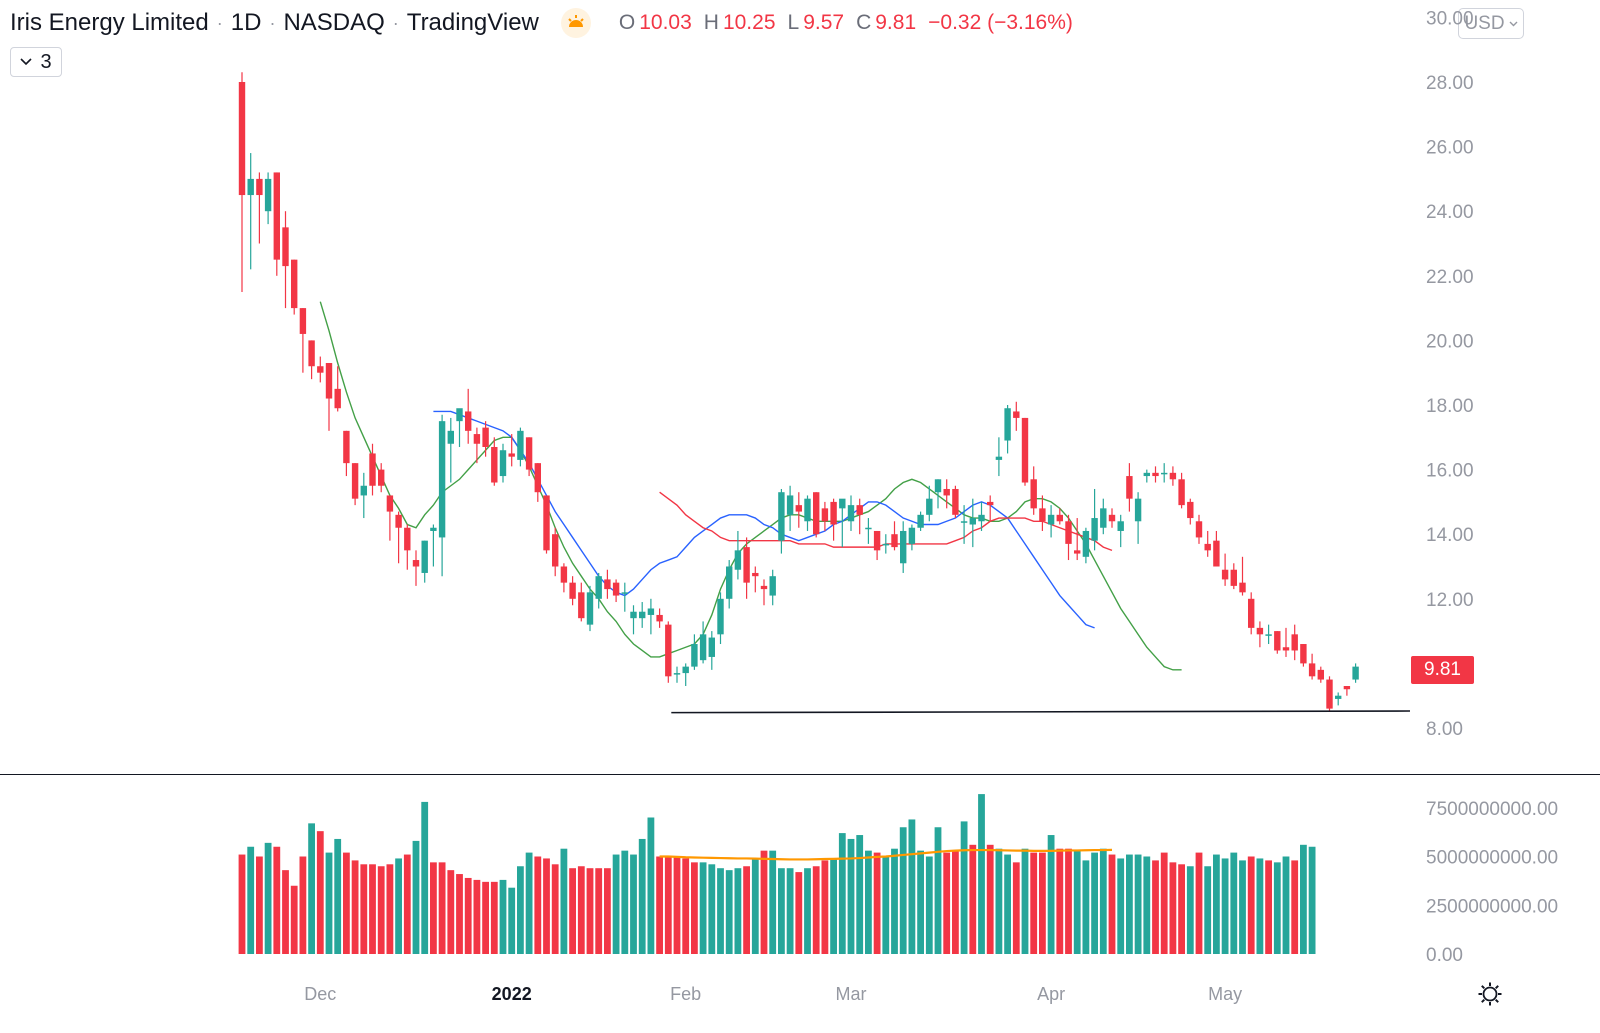 Image resolution: width=1600 pixels, height=1033 pixels. I want to click on currency-selector: USD, so click(1491, 23).